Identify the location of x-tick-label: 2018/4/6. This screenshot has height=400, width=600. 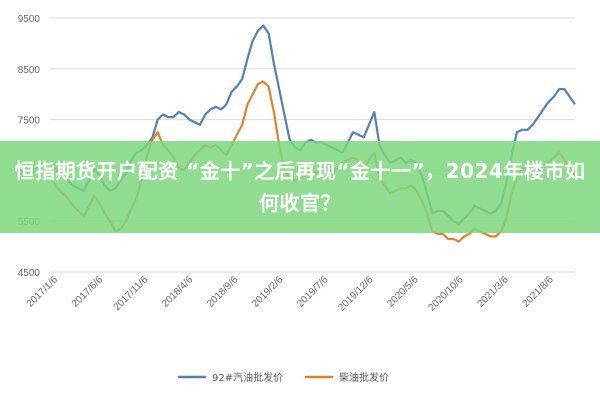
(178, 292).